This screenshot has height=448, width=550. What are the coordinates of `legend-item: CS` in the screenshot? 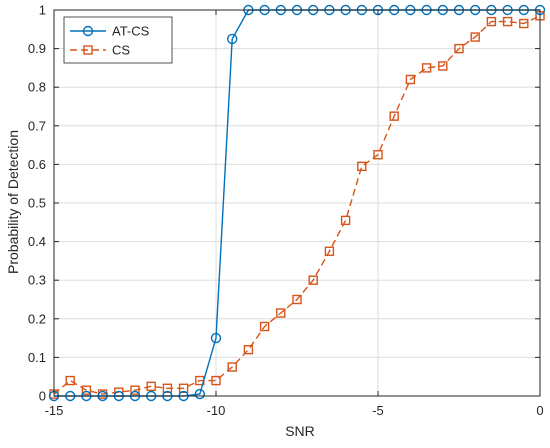 It's located at (100, 50).